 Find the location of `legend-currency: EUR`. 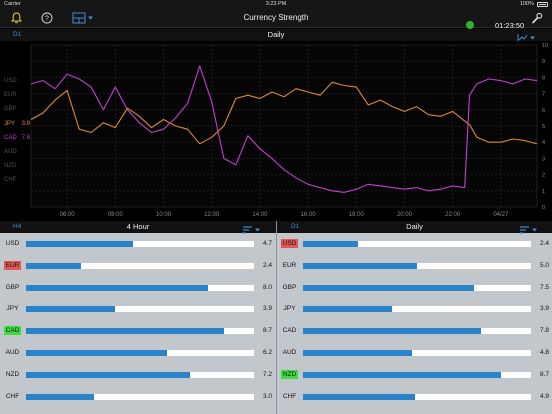

legend-currency: EUR is located at coordinates (10, 95).